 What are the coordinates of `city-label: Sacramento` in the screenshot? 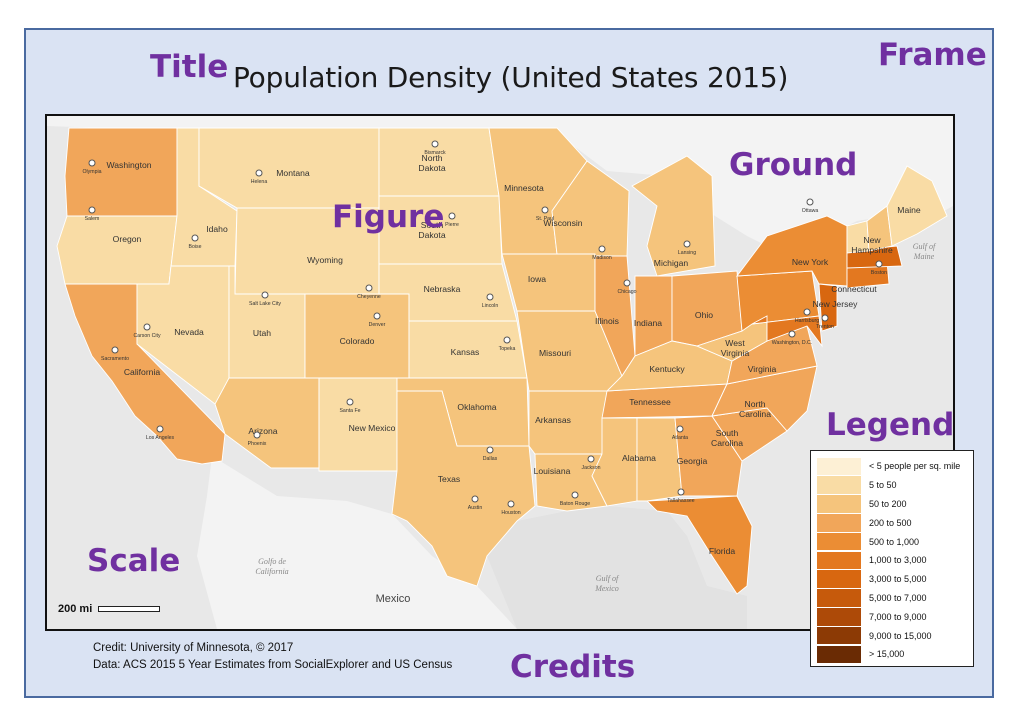 It's located at (115, 359).